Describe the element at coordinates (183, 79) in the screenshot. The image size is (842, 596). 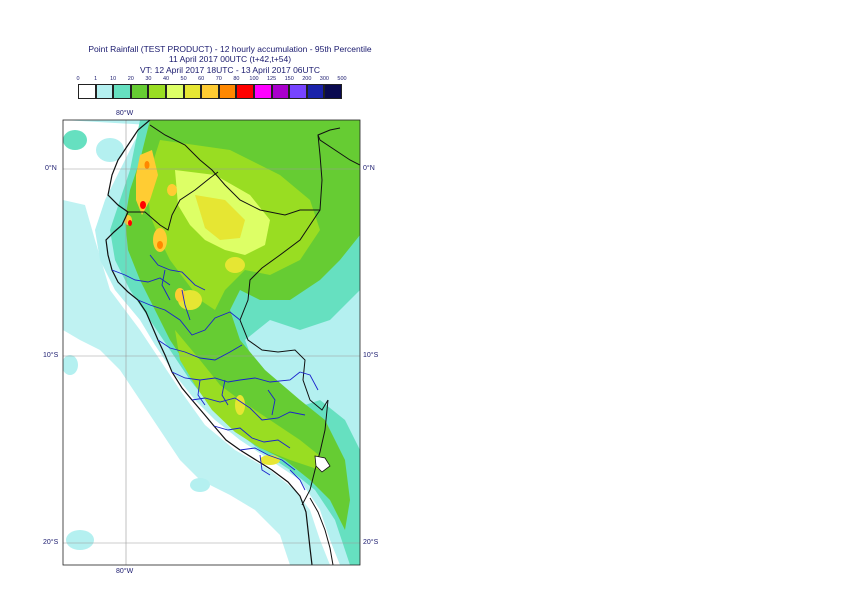
I see `legend-threshold-label: 50` at that location.